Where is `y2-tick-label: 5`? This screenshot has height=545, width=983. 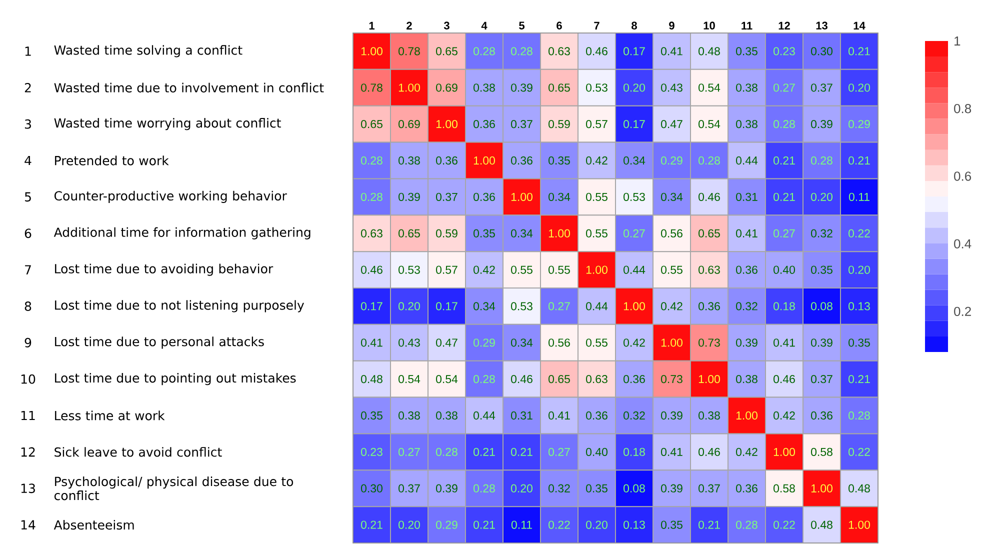
y2-tick-label: 5 is located at coordinates (27, 197).